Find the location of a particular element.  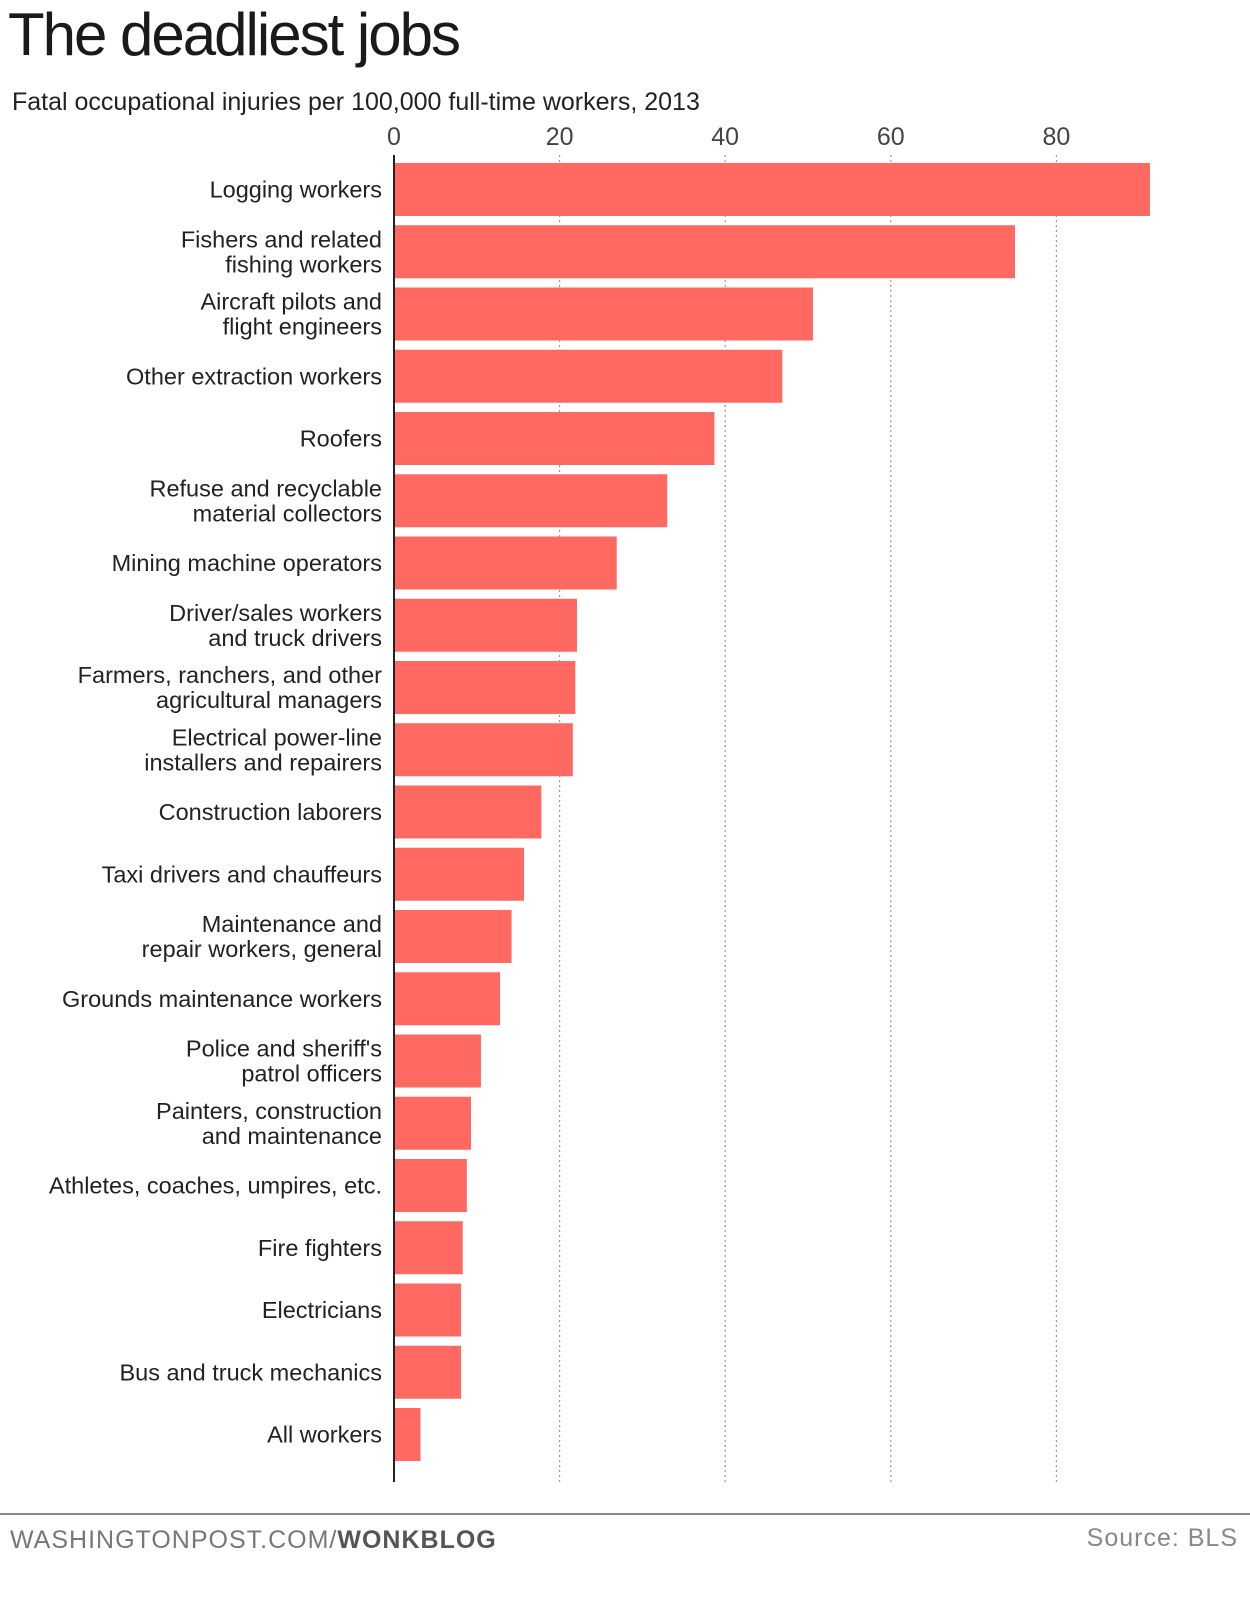

category-label: Logging workers is located at coordinates (296, 190).